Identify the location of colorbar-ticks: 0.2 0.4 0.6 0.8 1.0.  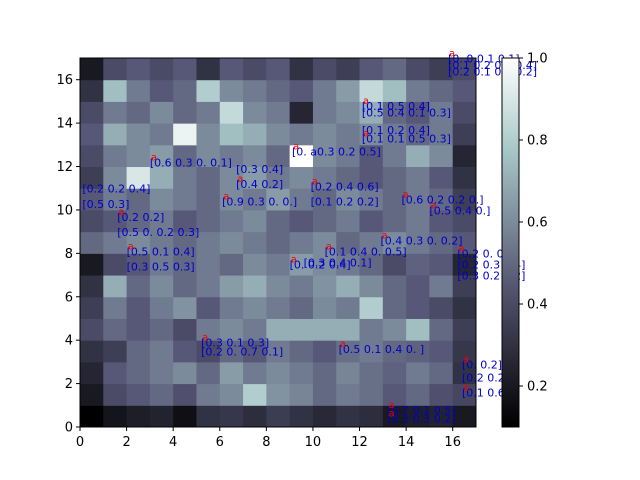
(533, 223).